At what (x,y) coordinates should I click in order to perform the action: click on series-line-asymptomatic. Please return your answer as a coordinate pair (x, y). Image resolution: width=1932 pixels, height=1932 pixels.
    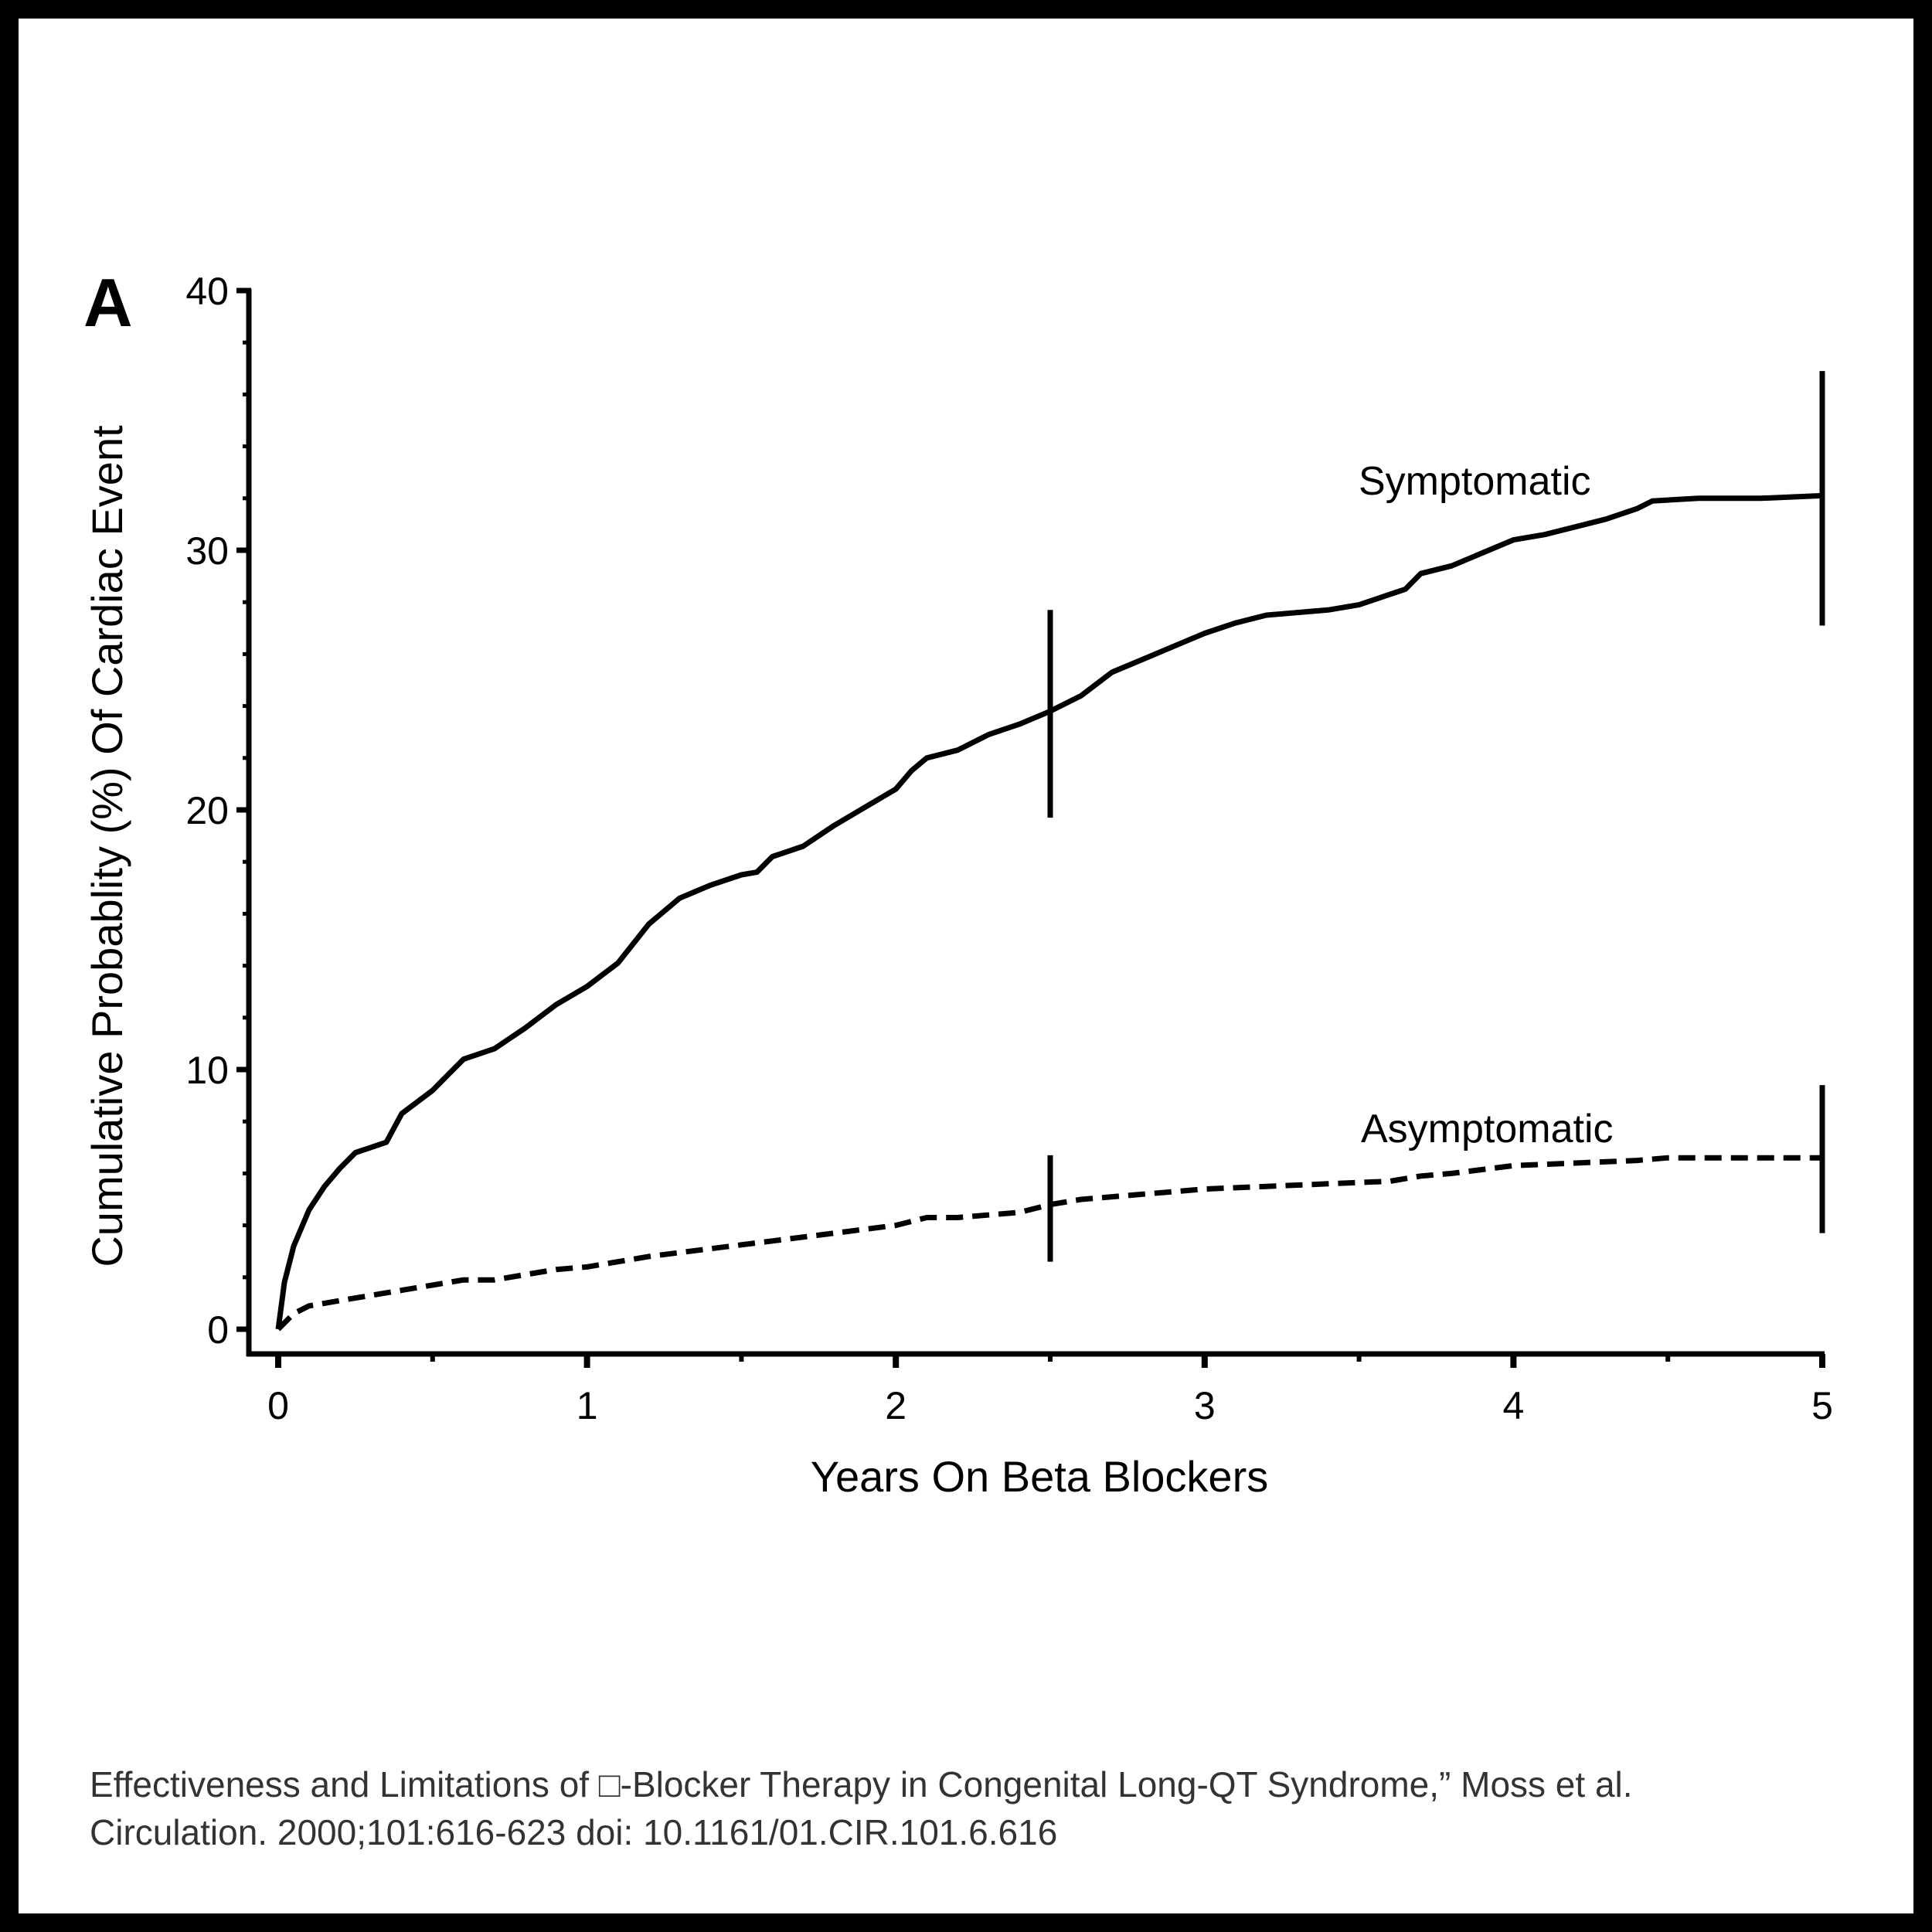
    Looking at the image, I should click on (1049, 1243).